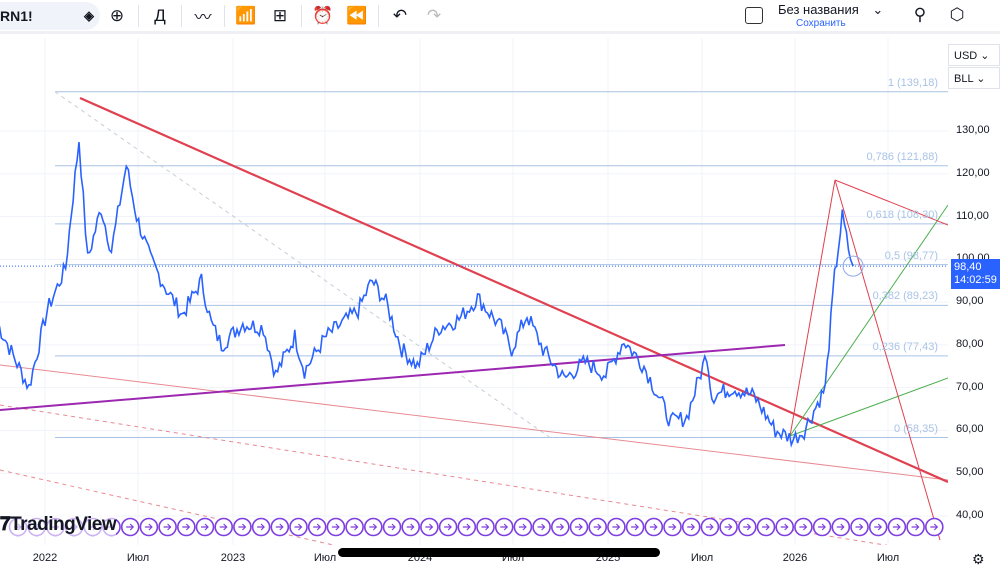 Image resolution: width=1000 pixels, height=571 pixels. I want to click on save-link: Сохранить, so click(821, 23).